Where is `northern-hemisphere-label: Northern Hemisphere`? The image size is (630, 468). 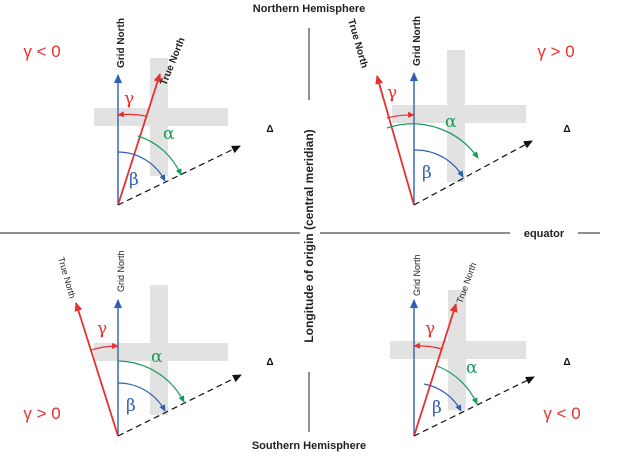
northern-hemisphere-label: Northern Hemisphere is located at coordinates (309, 9).